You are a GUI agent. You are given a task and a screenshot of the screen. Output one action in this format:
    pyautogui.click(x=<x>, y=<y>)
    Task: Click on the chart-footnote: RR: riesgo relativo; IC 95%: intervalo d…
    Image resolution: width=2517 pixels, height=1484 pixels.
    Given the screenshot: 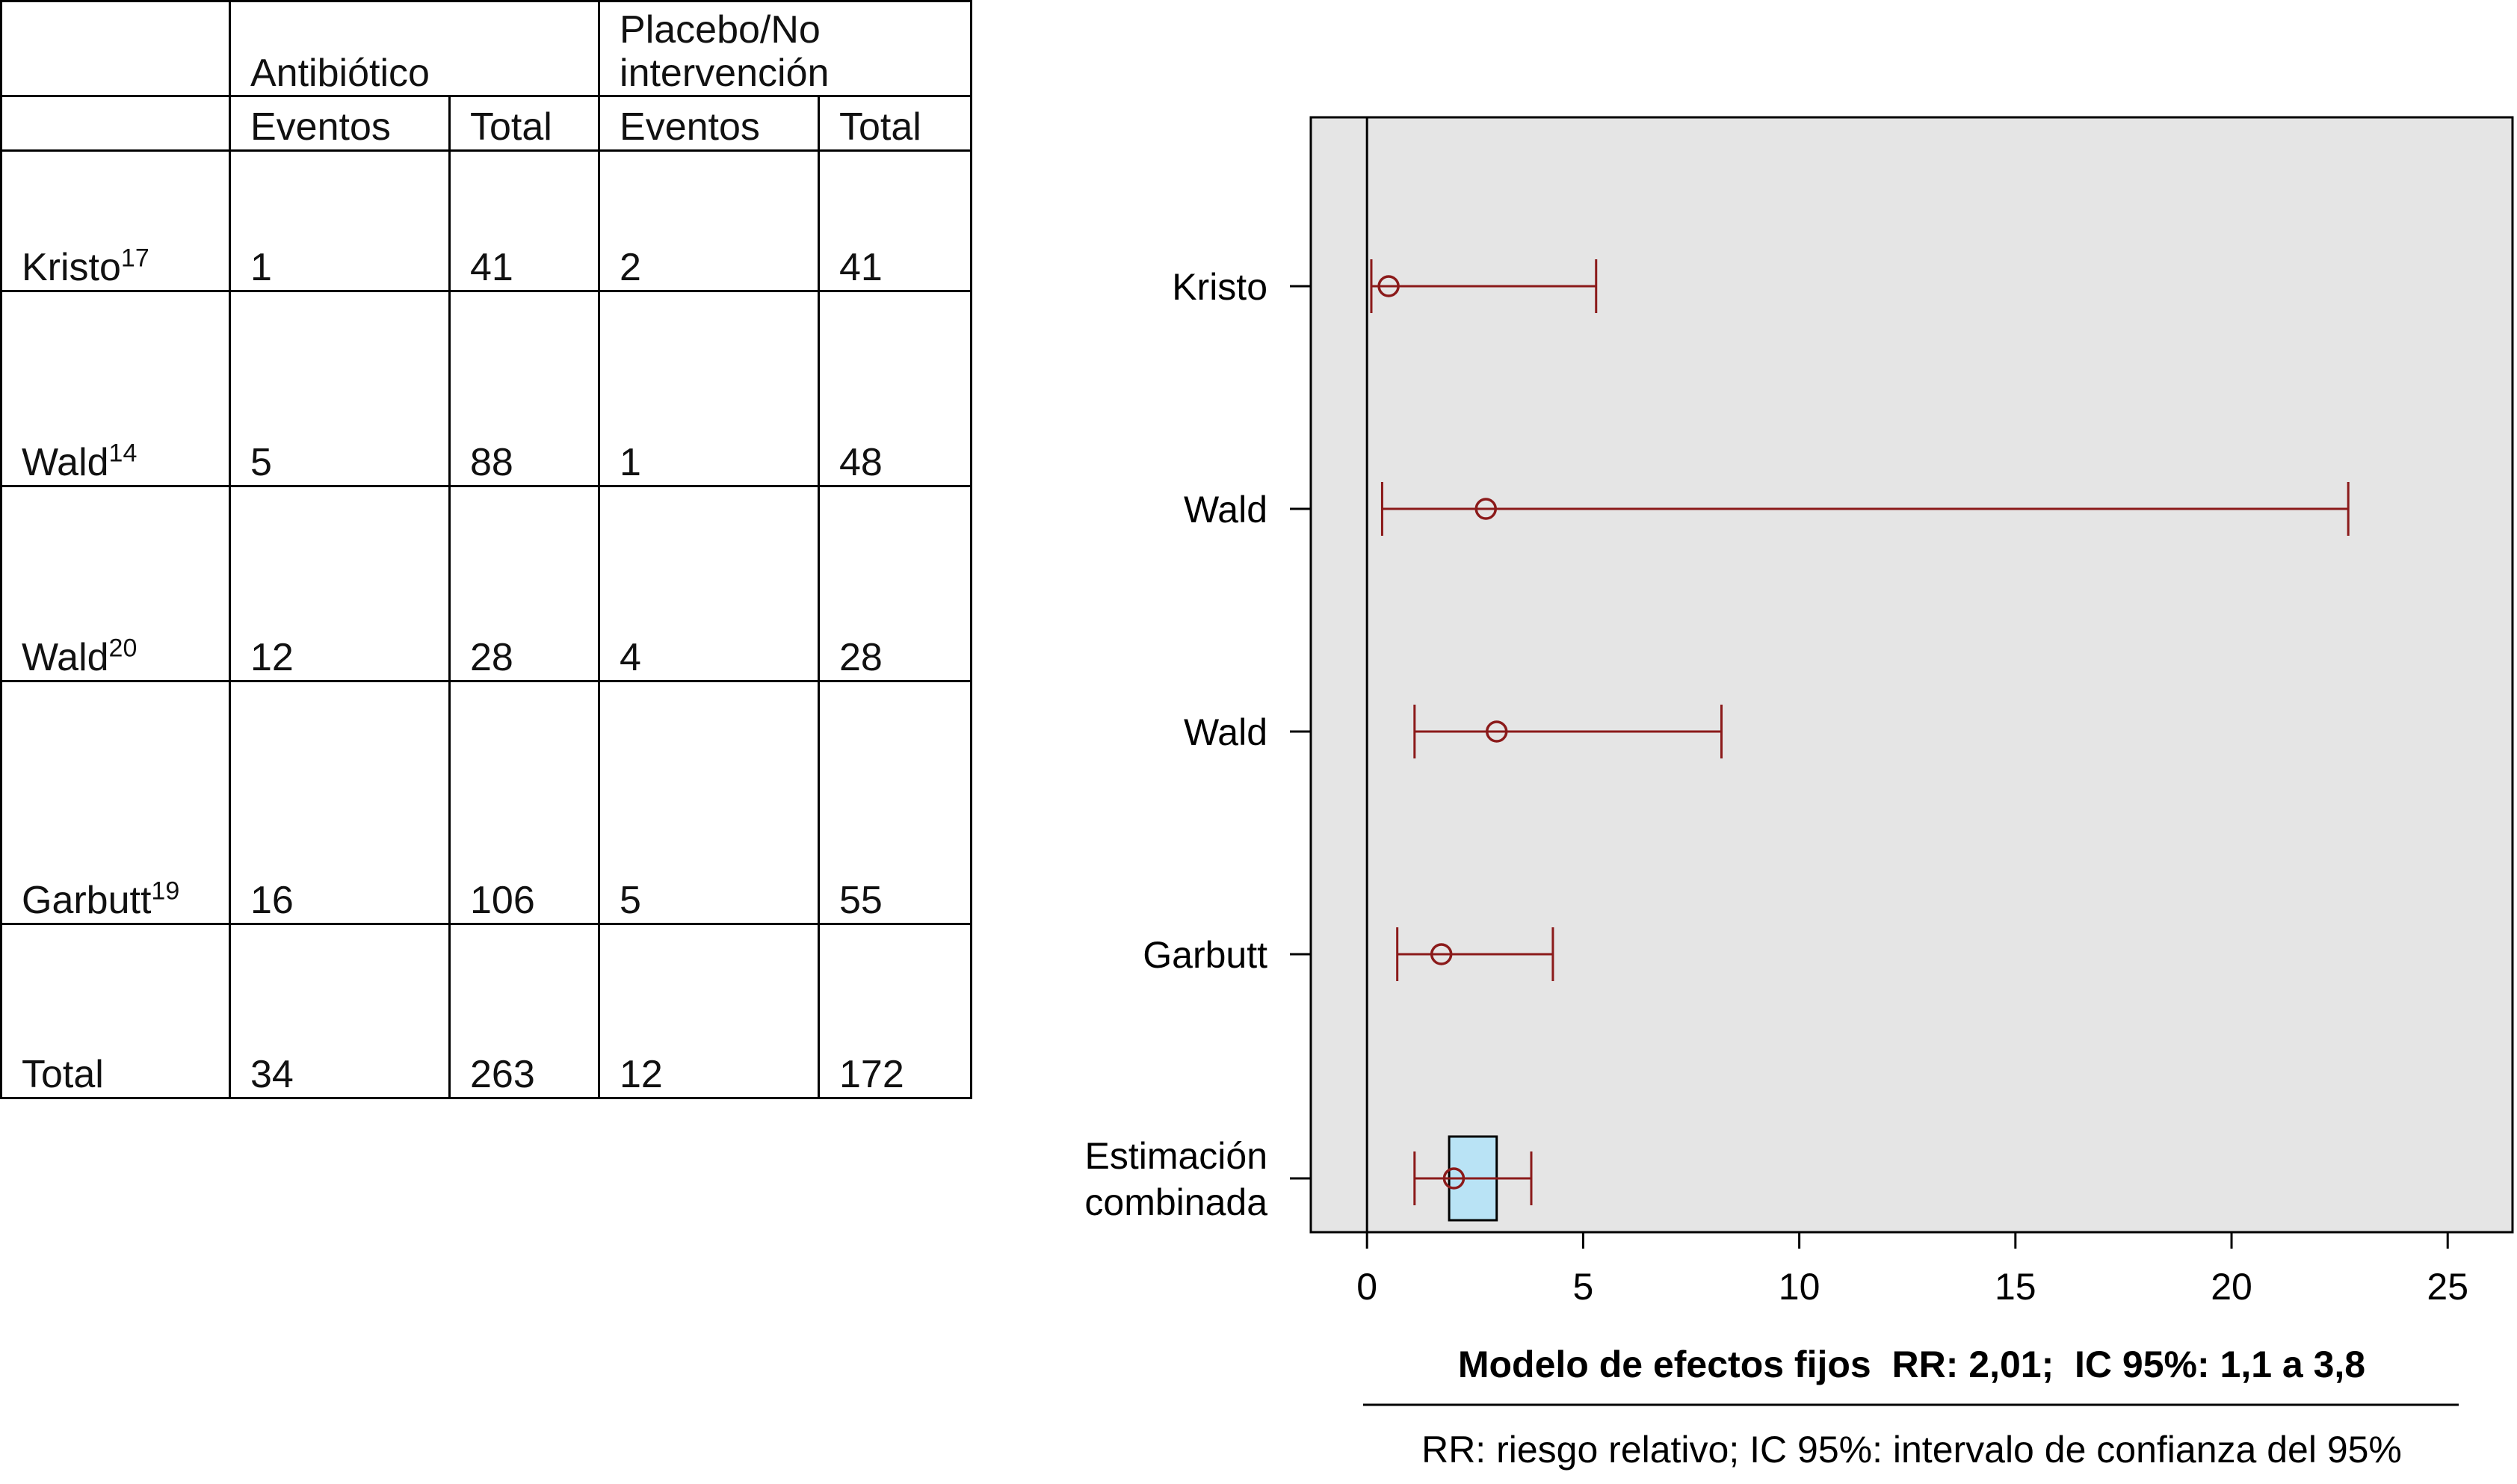 What is the action you would take?
    pyautogui.click(x=1911, y=1450)
    